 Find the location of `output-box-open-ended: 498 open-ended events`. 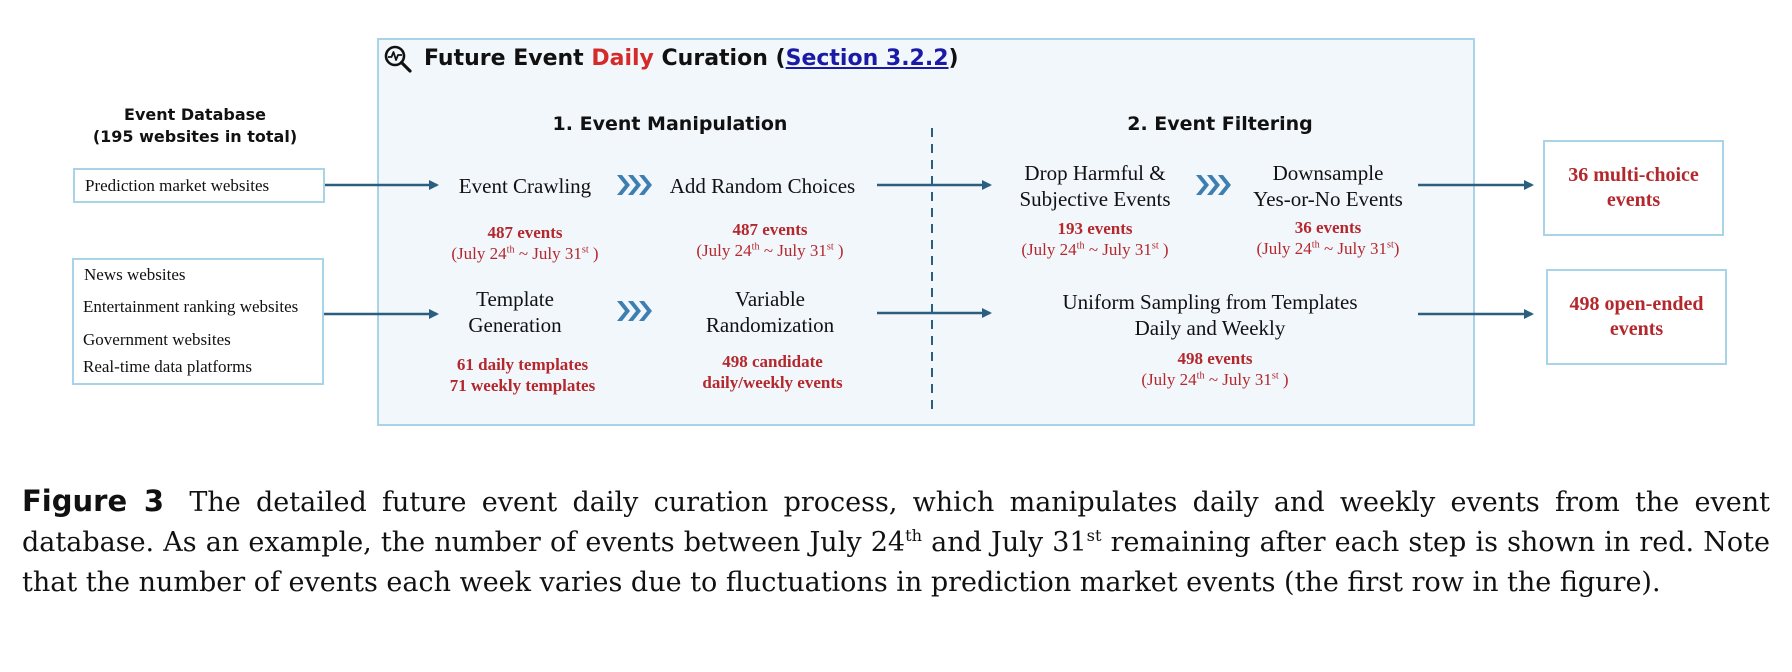

output-box-open-ended: 498 open-ended events is located at coordinates (1636, 317).